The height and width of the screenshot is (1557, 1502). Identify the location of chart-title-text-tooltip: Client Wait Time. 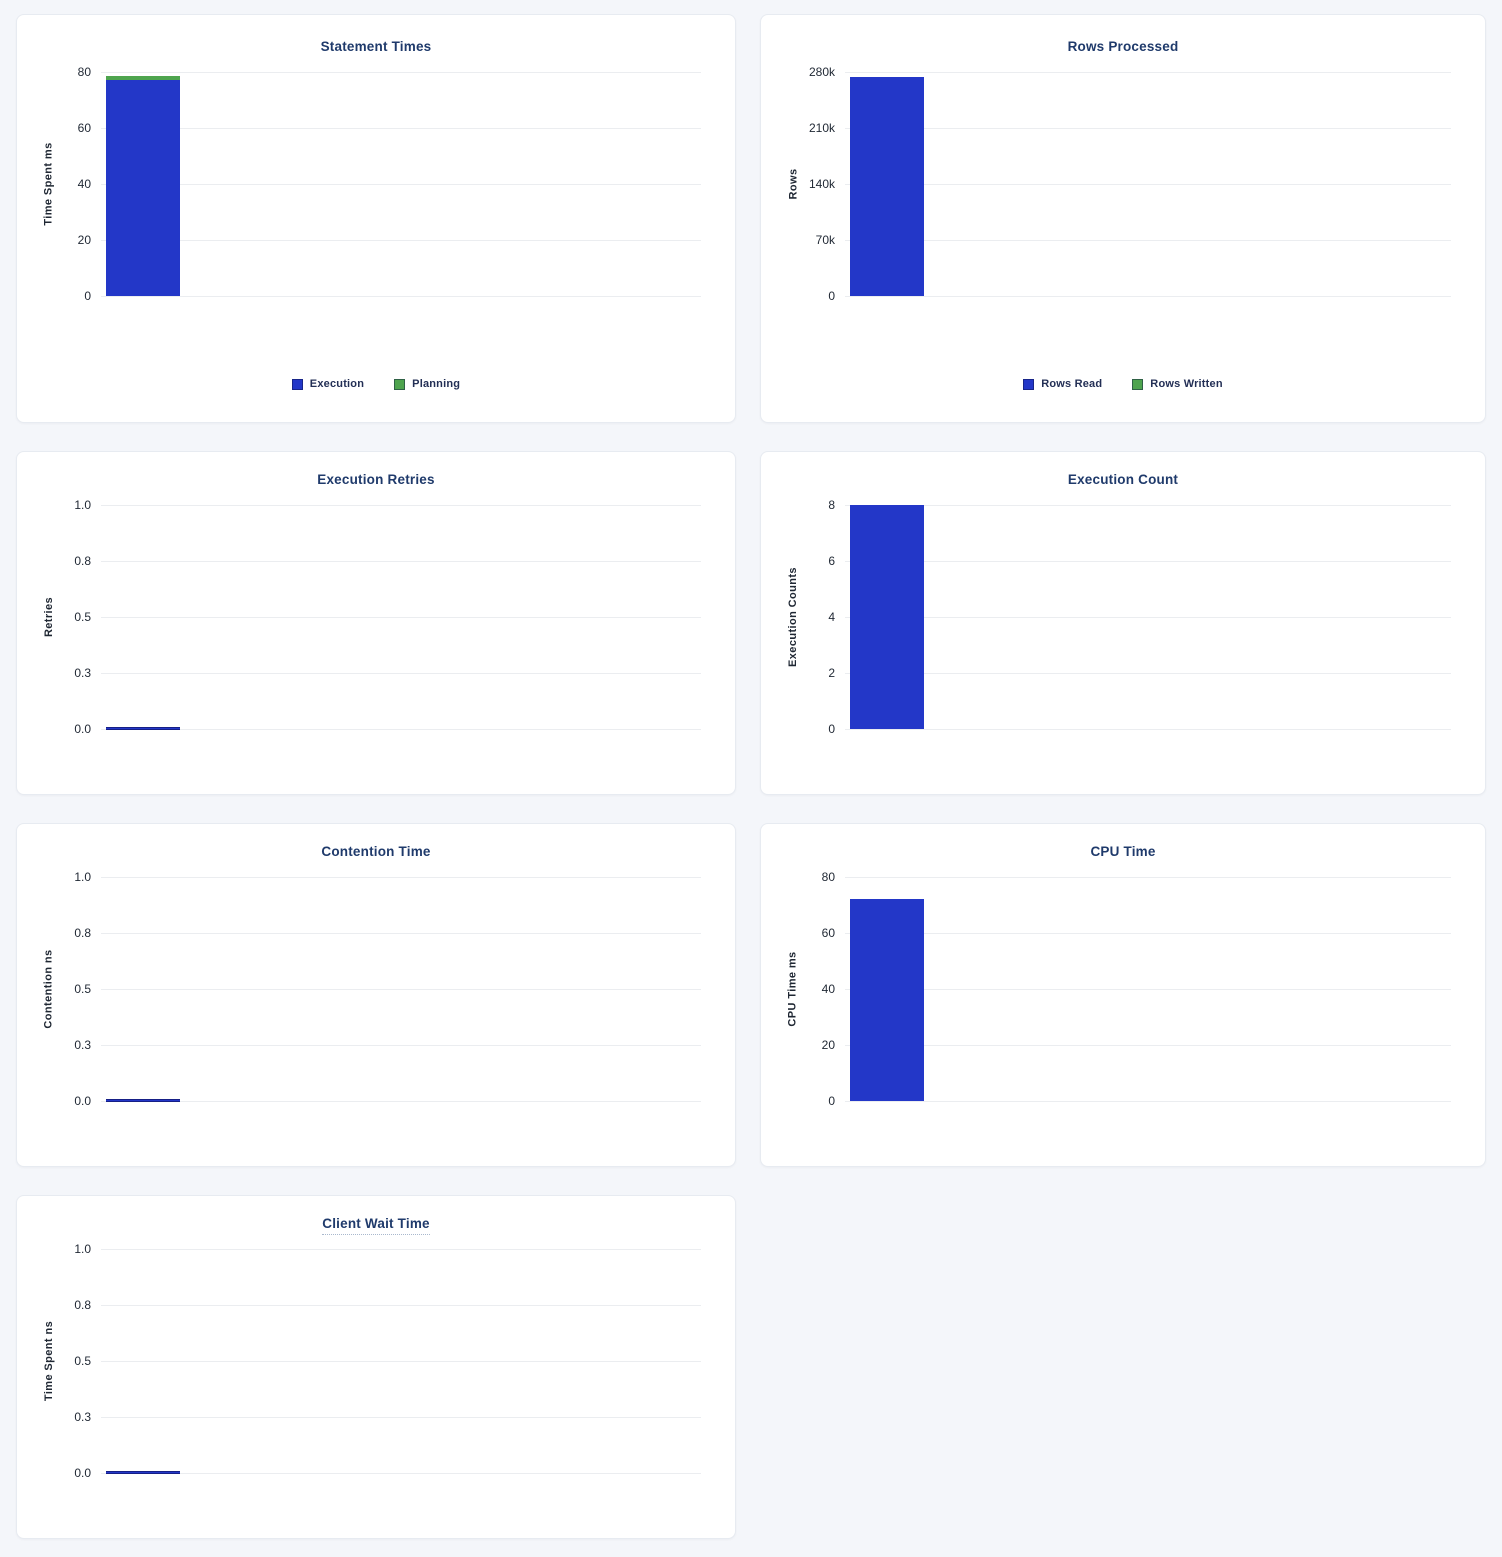
(376, 1225).